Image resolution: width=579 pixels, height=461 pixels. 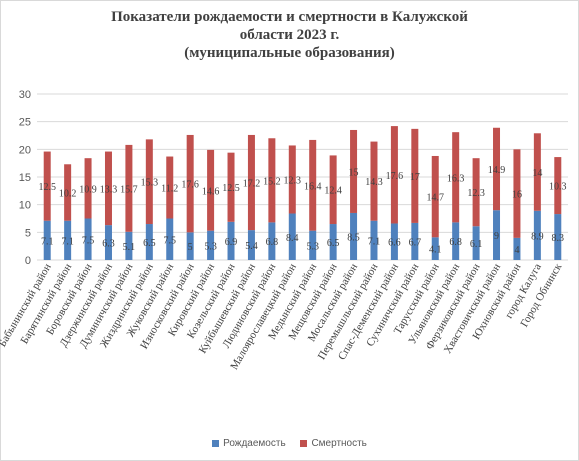 What do you see at coordinates (25, 150) in the screenshot?
I see `y-tick-label: 20` at bounding box center [25, 150].